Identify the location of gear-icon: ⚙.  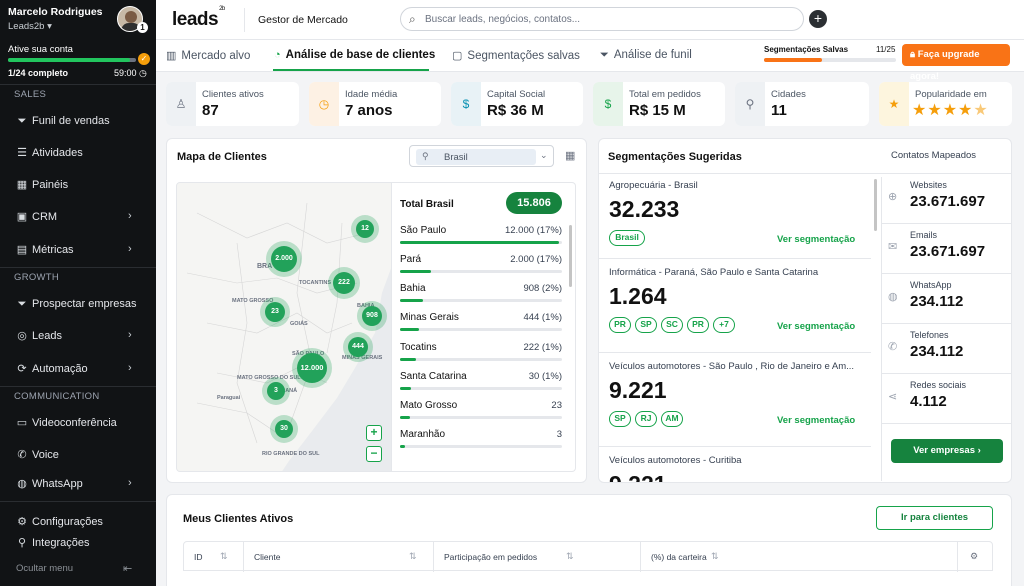
(22, 522).